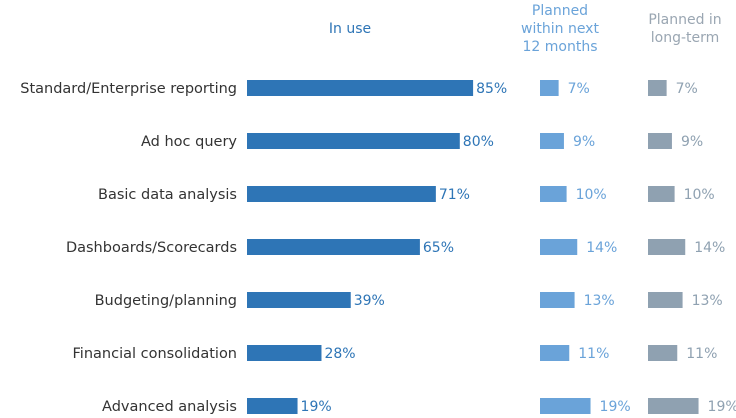 The width and height of the screenshot is (736, 418). Describe the element at coordinates (685, 38) in the screenshot. I see `header-line: long-term` at that location.